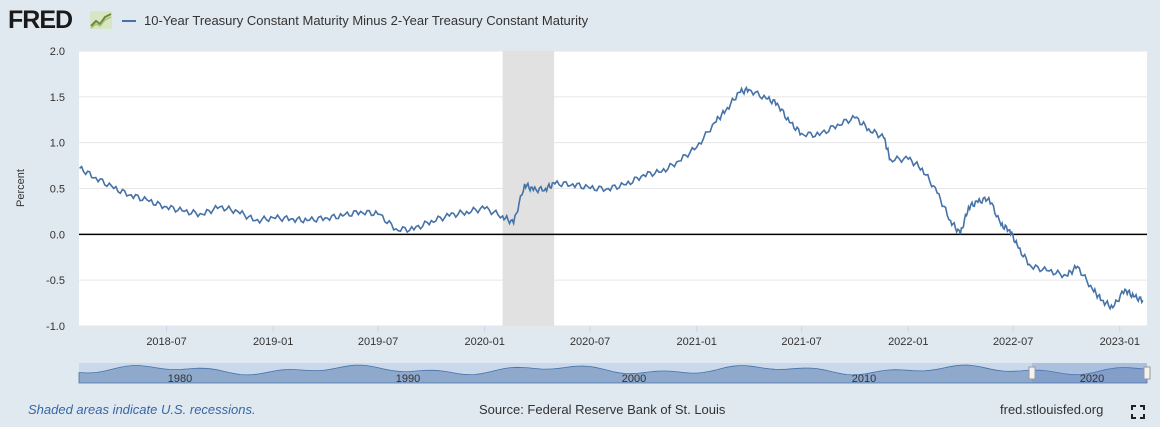 Image resolution: width=1160 pixels, height=427 pixels. I want to click on x-tick-label: 2023-01, so click(1120, 342).